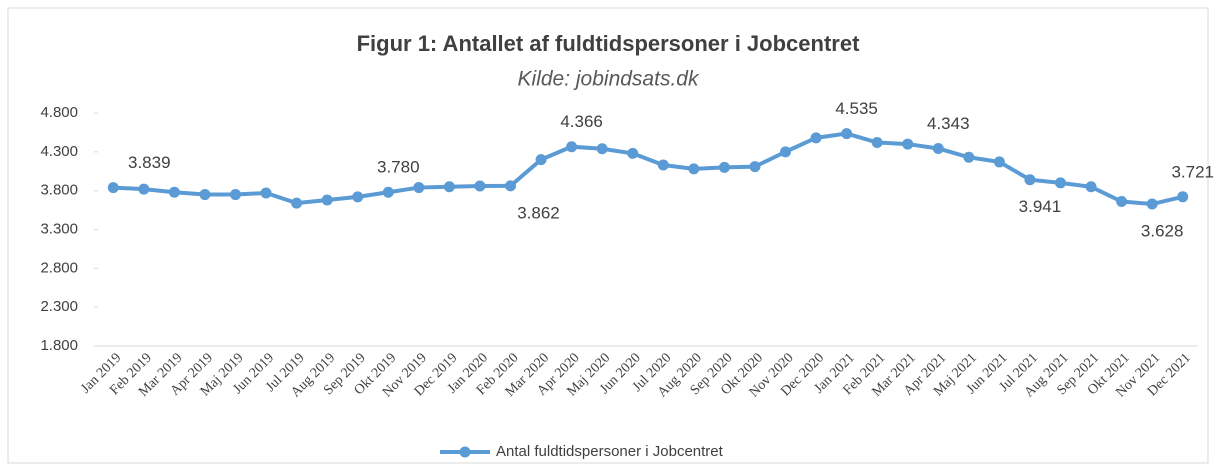 The height and width of the screenshot is (475, 1217). What do you see at coordinates (59, 151) in the screenshot?
I see `y-tick-label: 4.300` at bounding box center [59, 151].